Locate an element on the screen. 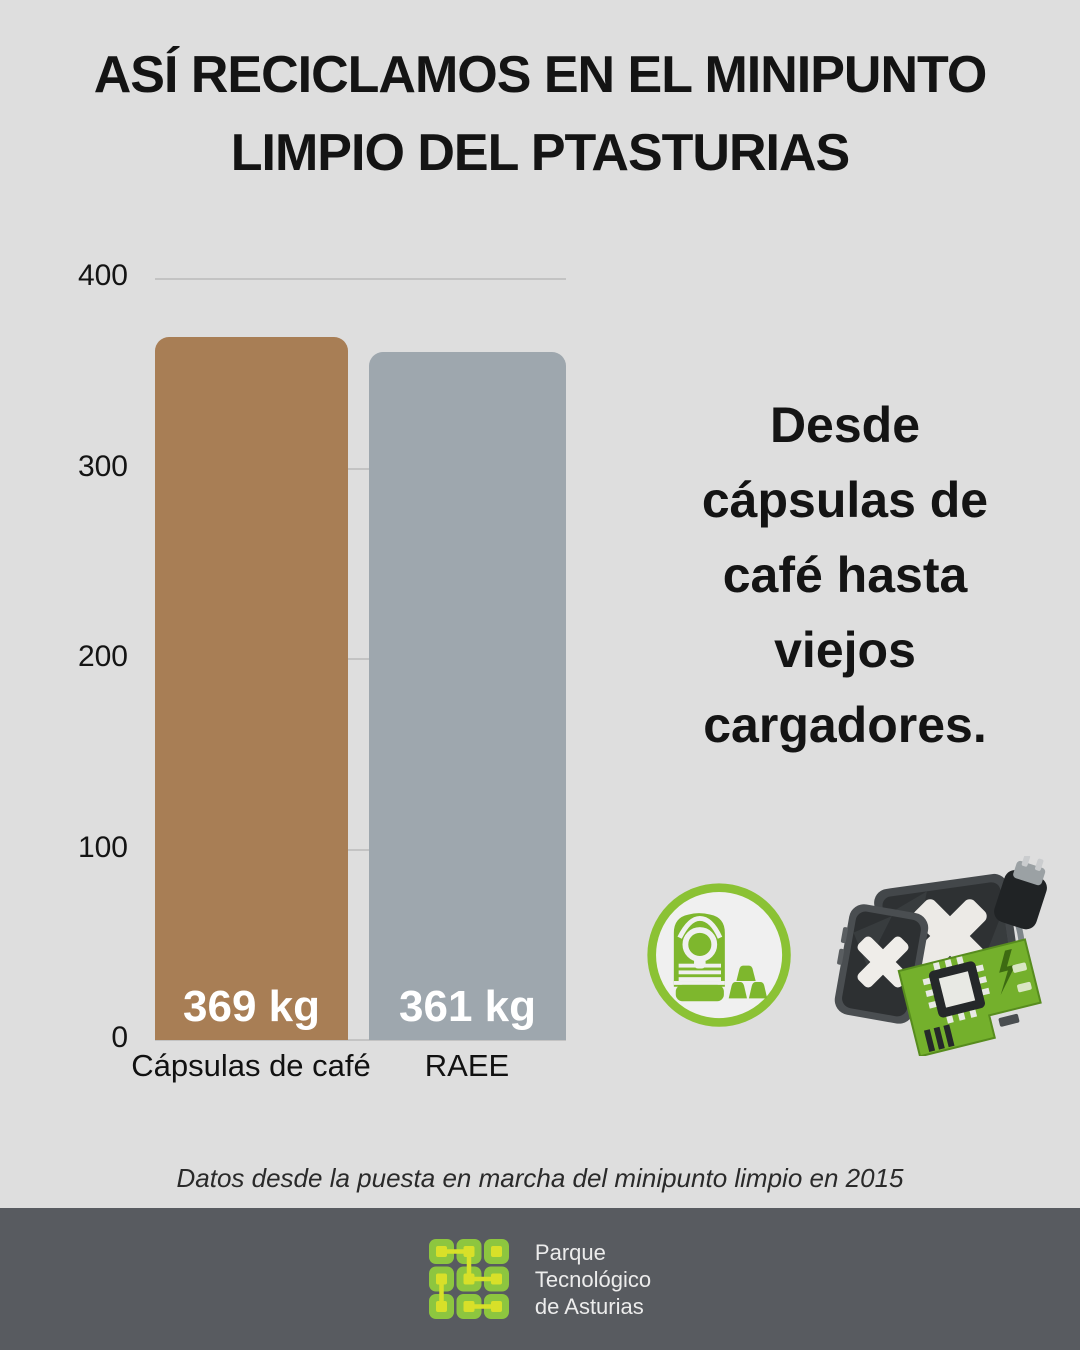 The width and height of the screenshot is (1080, 1350). y-tick-label: 200 is located at coordinates (102, 656).